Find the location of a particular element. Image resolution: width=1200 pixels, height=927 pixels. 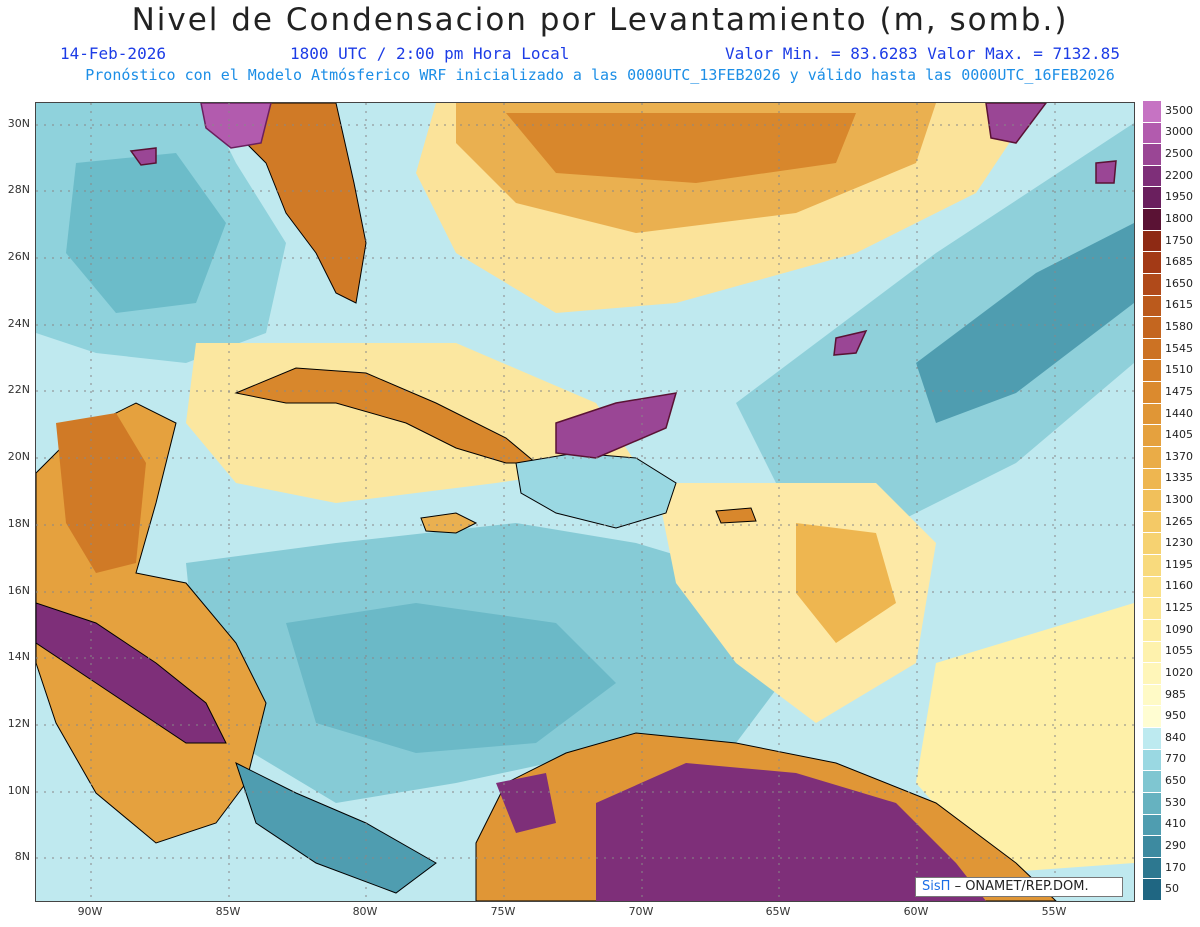

lat-label-14n: 14N is located at coordinates (18, 656).